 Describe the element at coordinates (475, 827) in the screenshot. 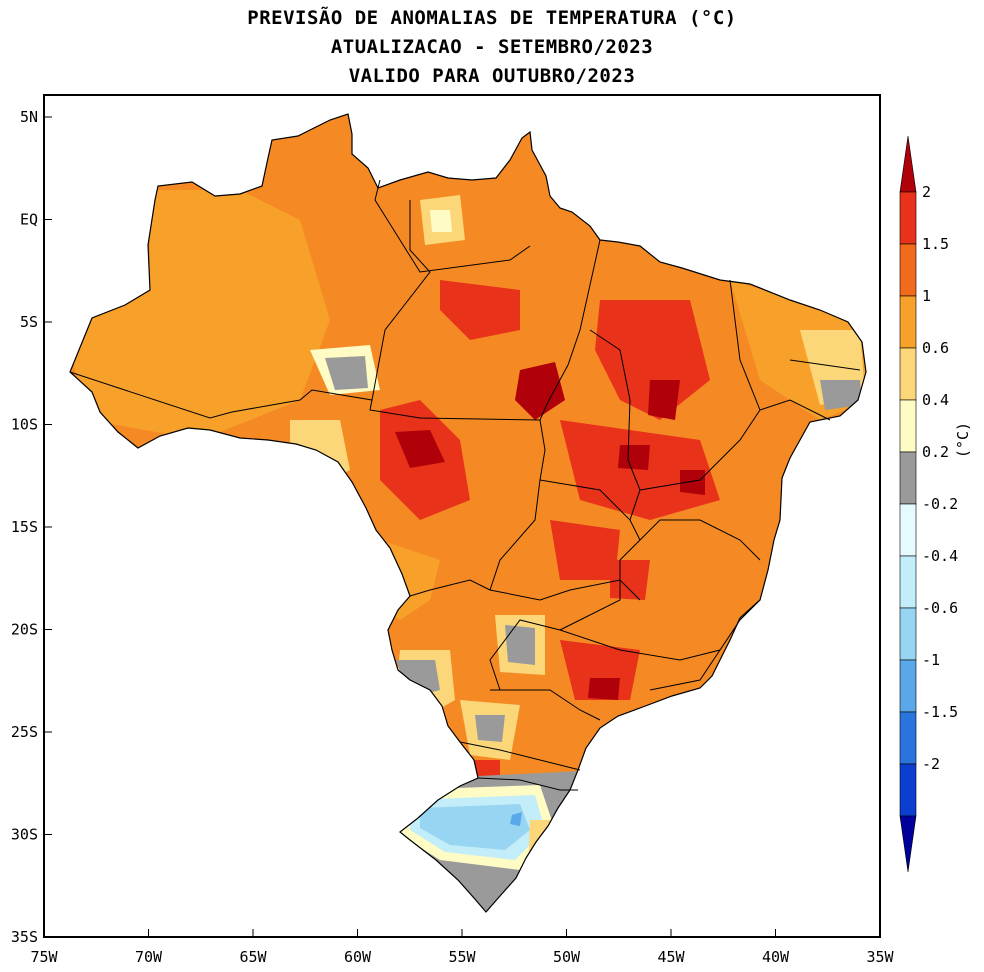

I see `anomaly-zone-rs-blue` at that location.